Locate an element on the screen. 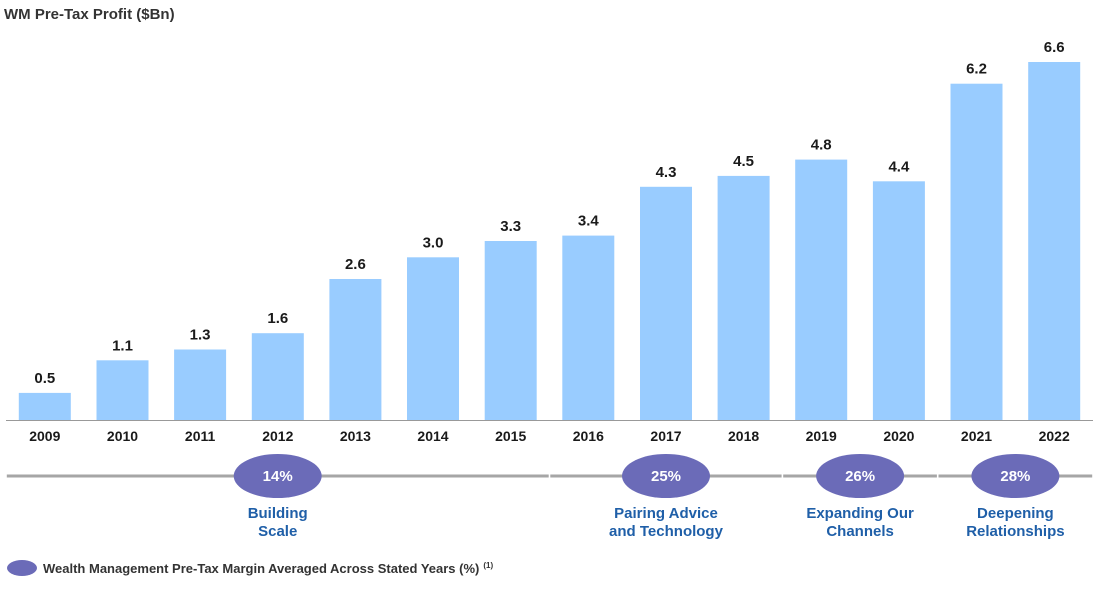 The image size is (1105, 592). phase-margin-1: 14% is located at coordinates (278, 476).